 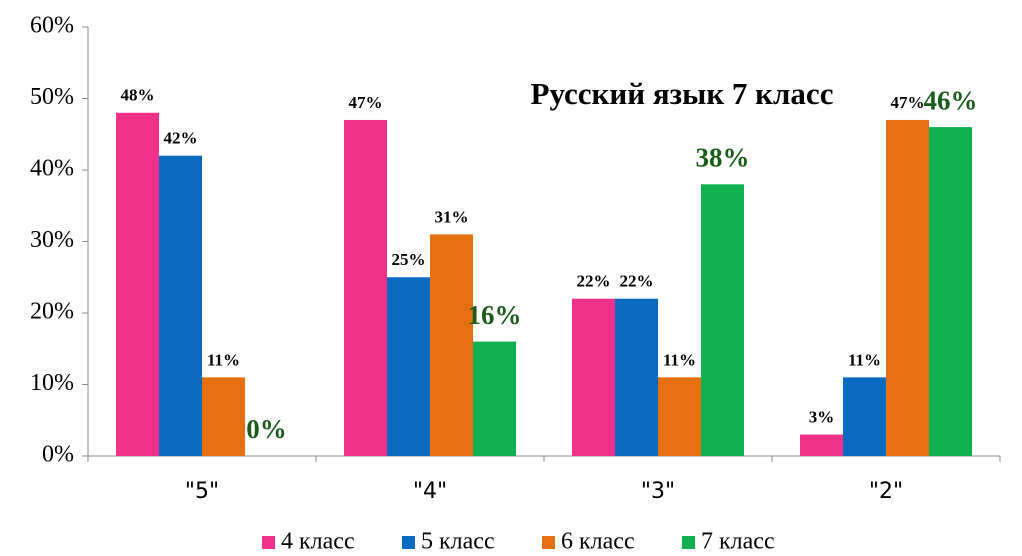 What do you see at coordinates (138, 95) in the screenshot?
I see `value-label: 48%` at bounding box center [138, 95].